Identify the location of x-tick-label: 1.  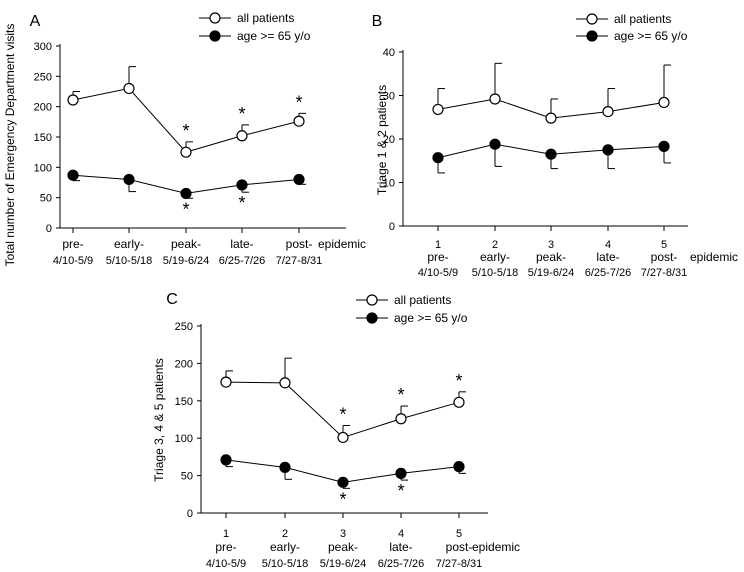
(438, 245).